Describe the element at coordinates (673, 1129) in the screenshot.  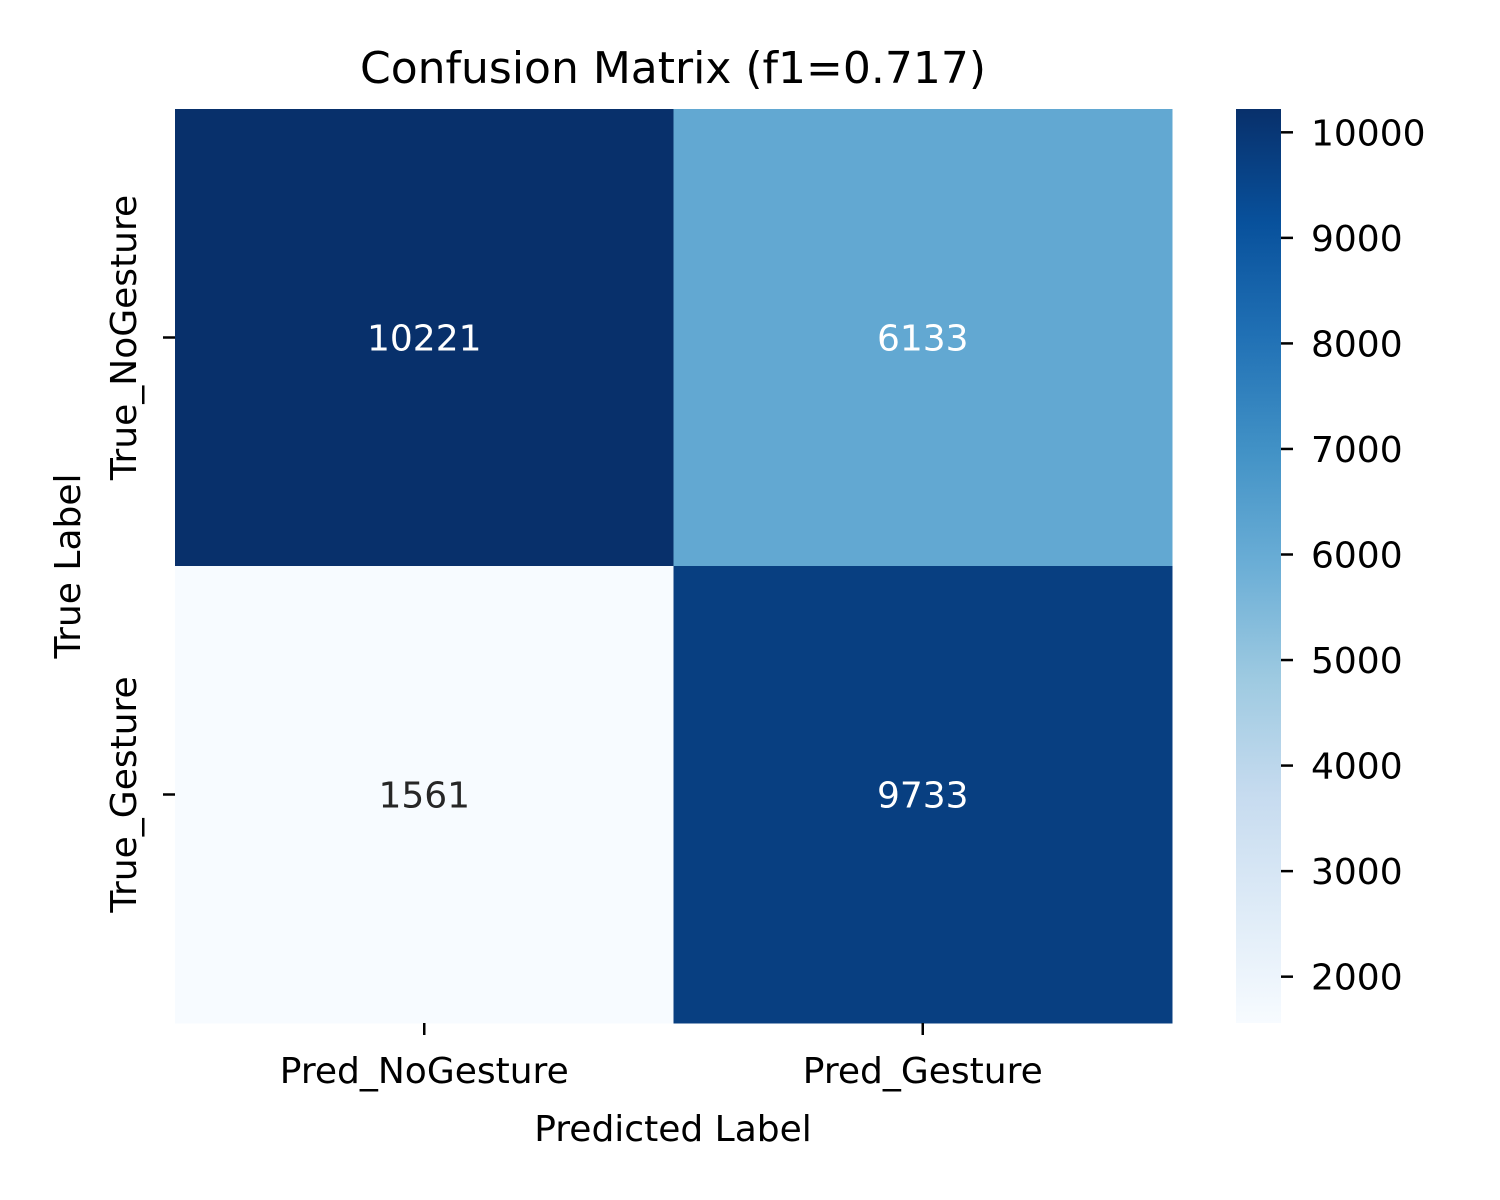
I see `x-axis-label: Predicted Label` at that location.